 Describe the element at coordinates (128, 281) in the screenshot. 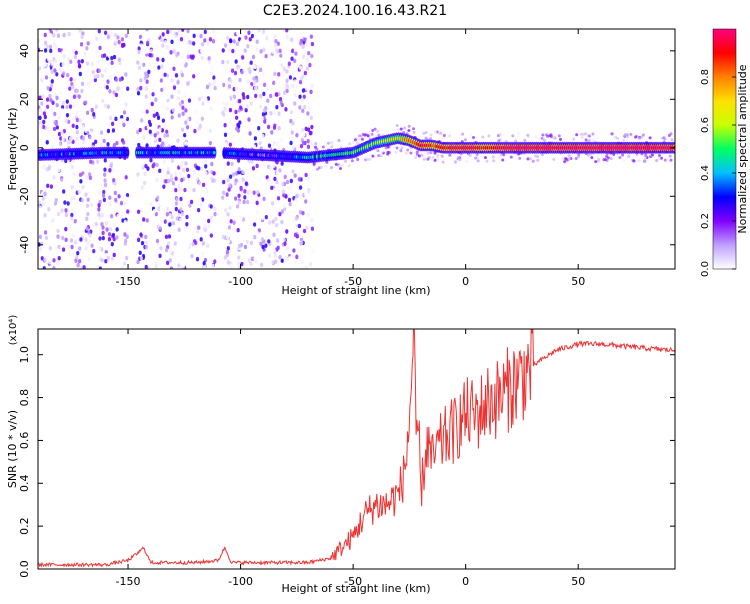

I see `spectrogram-x-tick-label: -150` at that location.